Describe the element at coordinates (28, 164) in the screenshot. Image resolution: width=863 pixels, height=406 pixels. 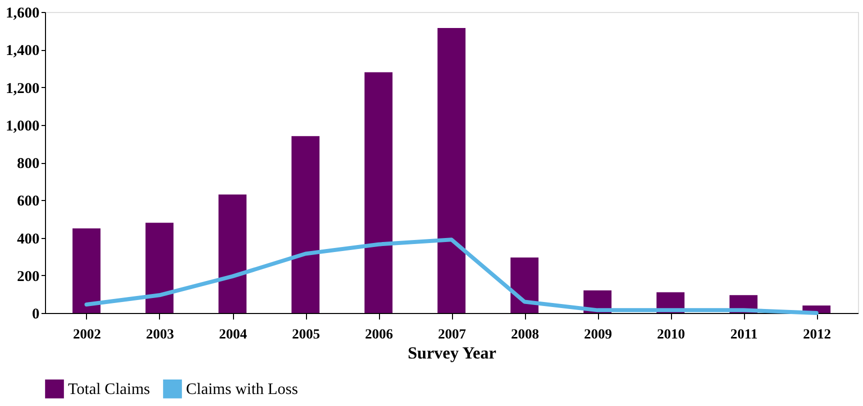
I see `y-tick-label: 800` at that location.